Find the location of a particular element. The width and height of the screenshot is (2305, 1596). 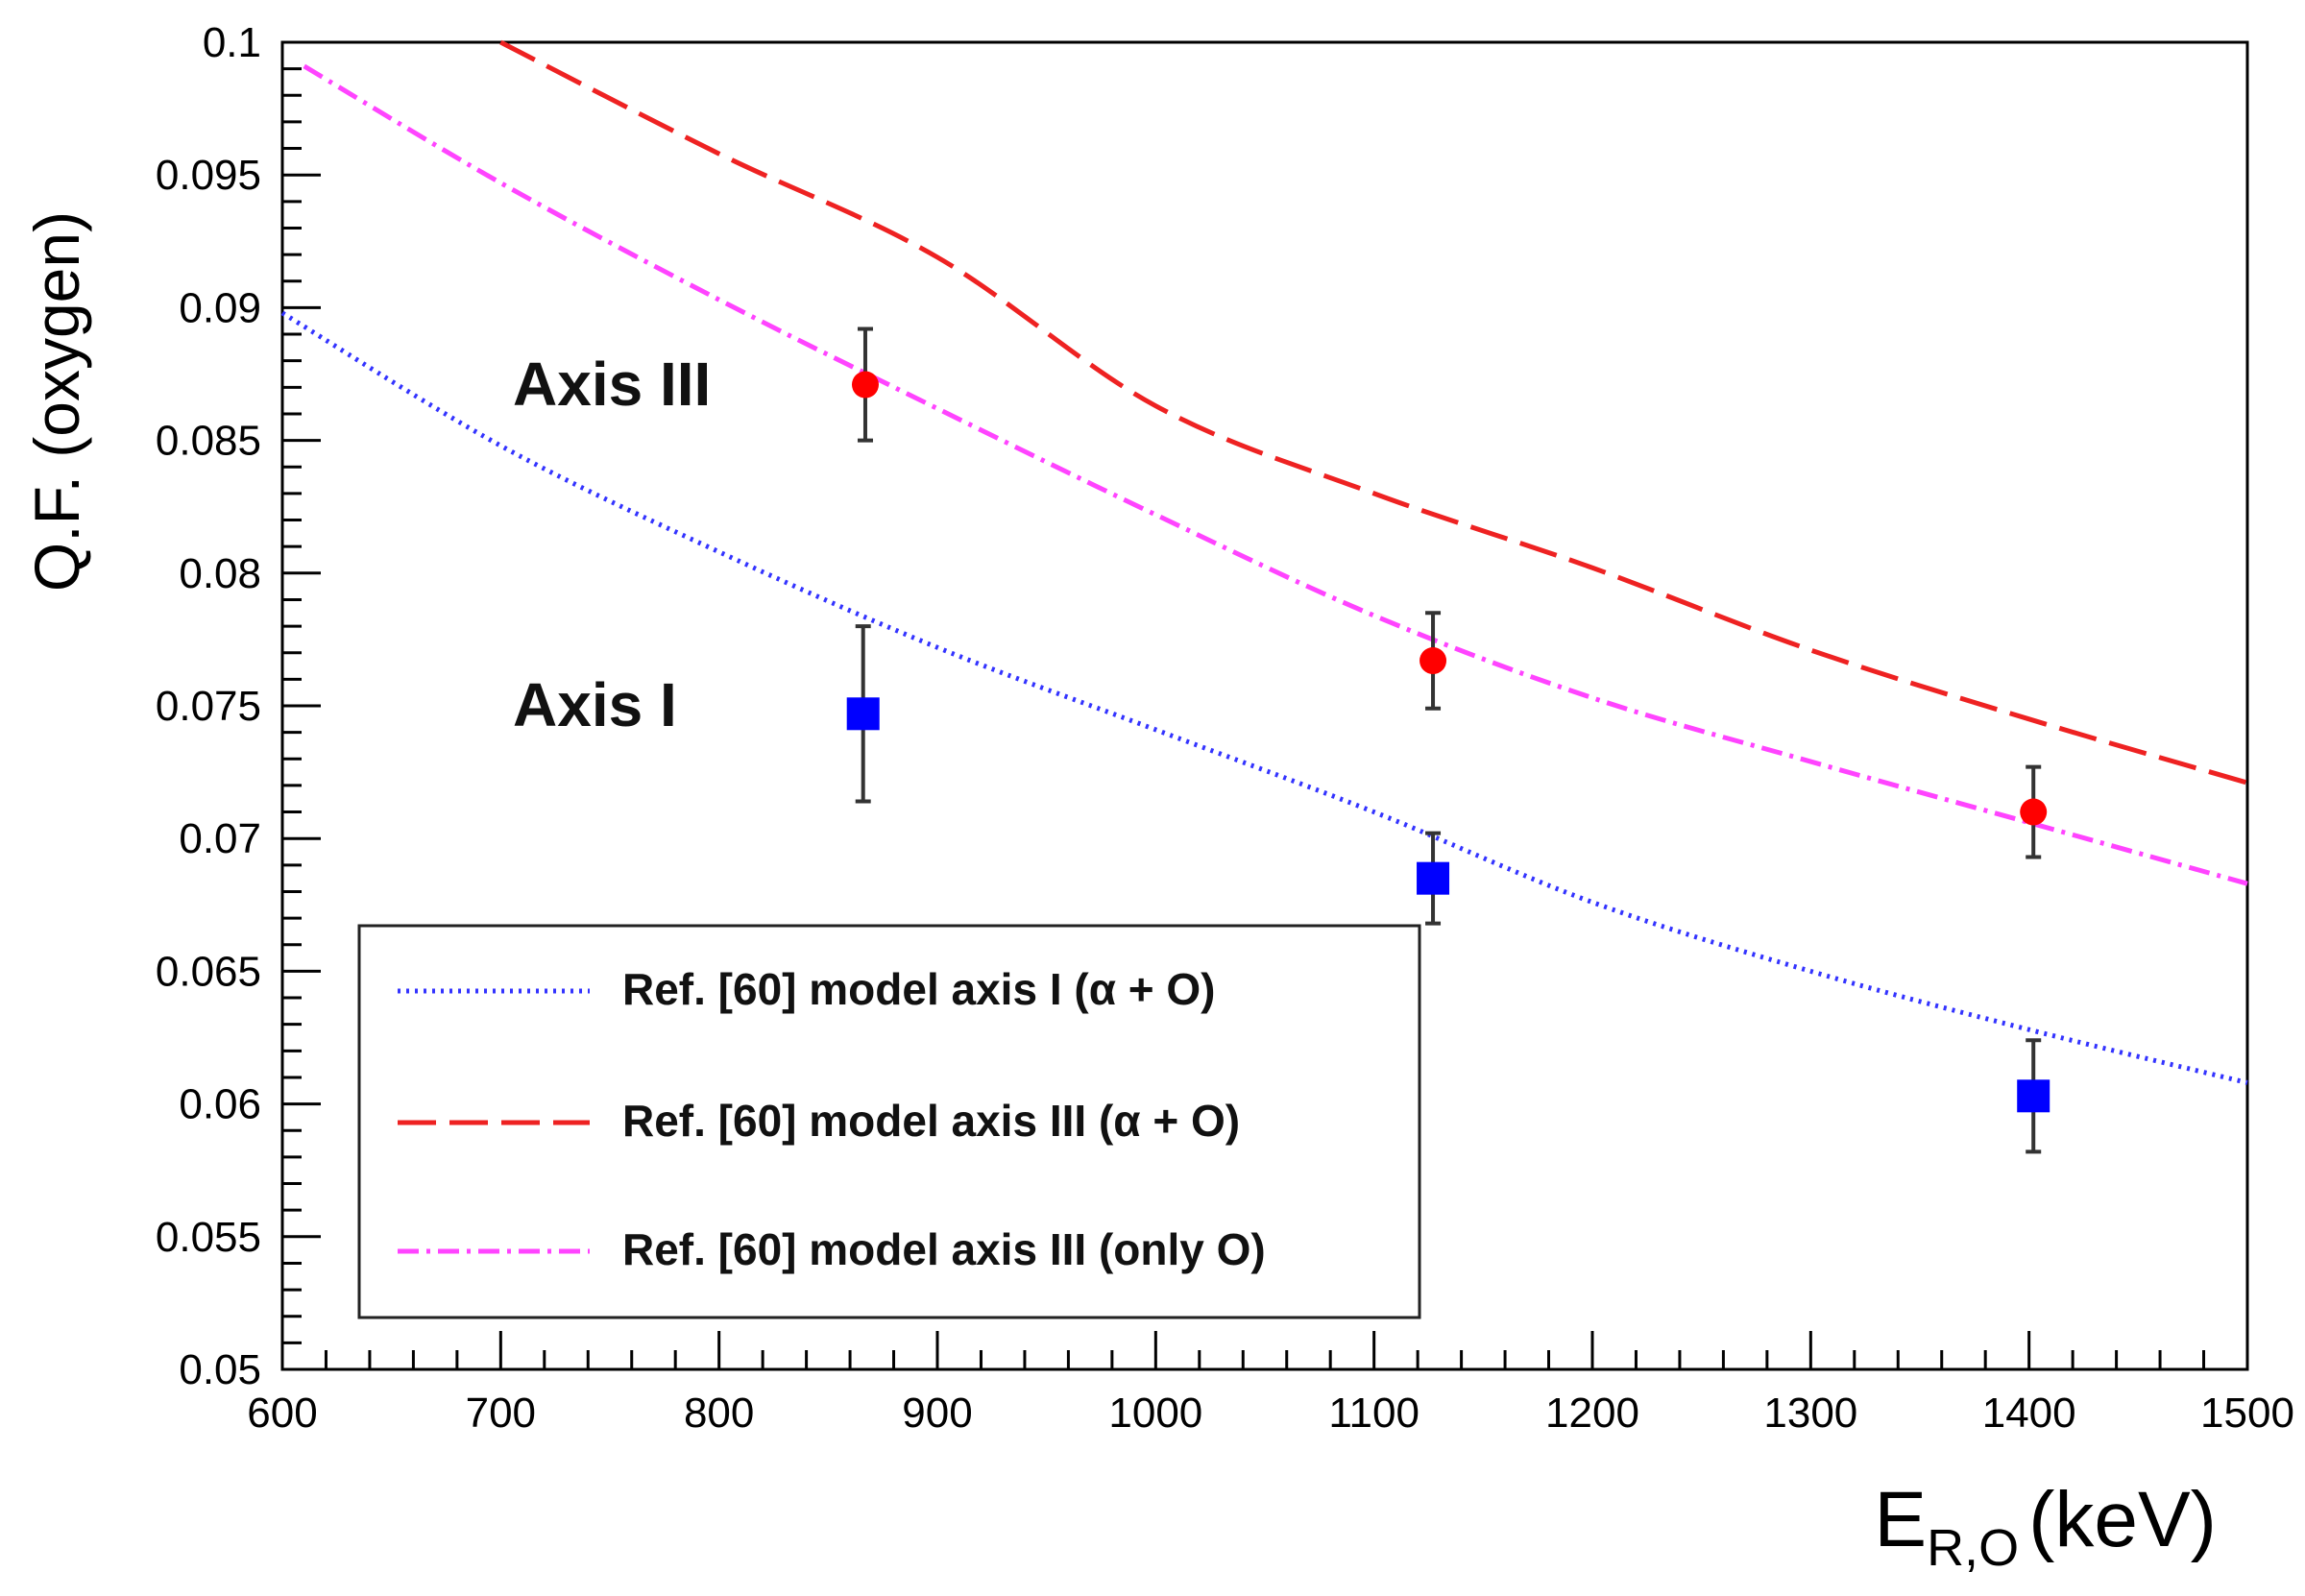

annotation-axis-i: Axis I is located at coordinates (595, 704).